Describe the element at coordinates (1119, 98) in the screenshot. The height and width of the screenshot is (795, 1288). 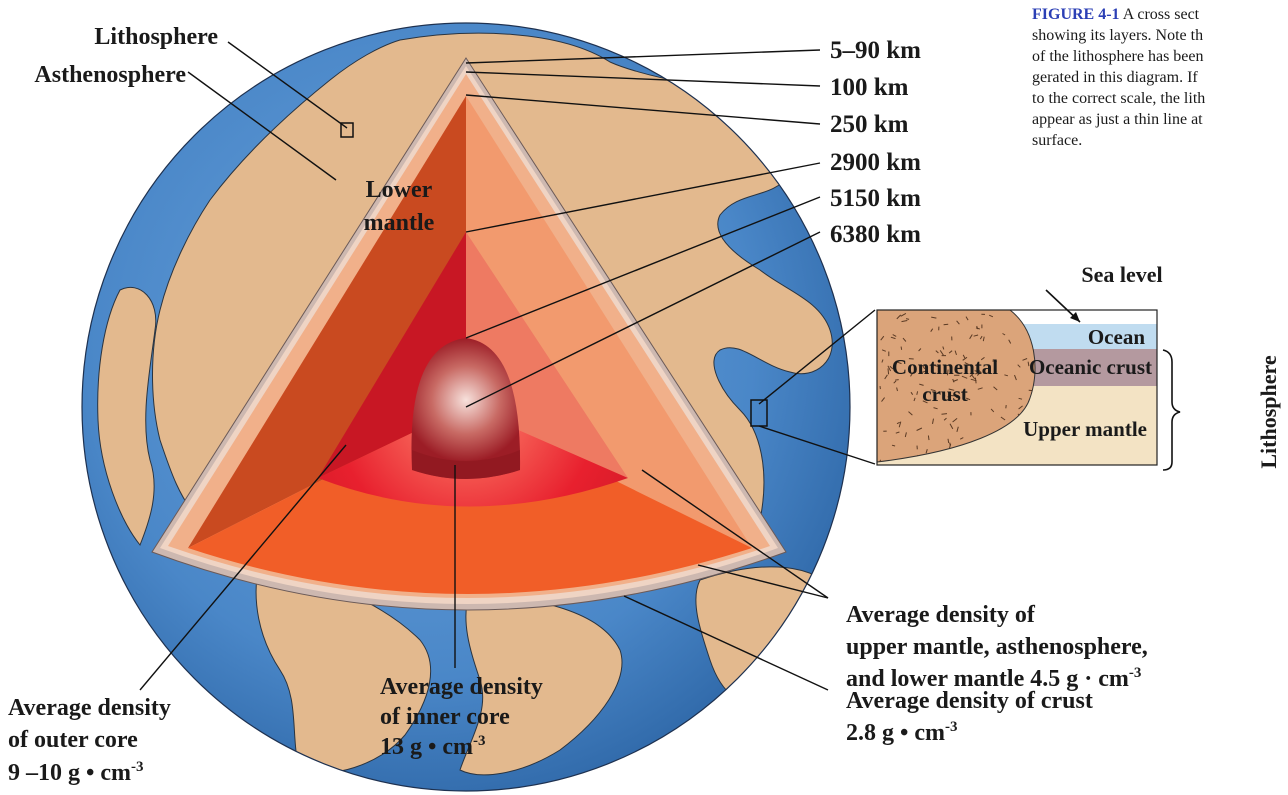
I see `caption-line: to the correct scale, the lith` at that location.